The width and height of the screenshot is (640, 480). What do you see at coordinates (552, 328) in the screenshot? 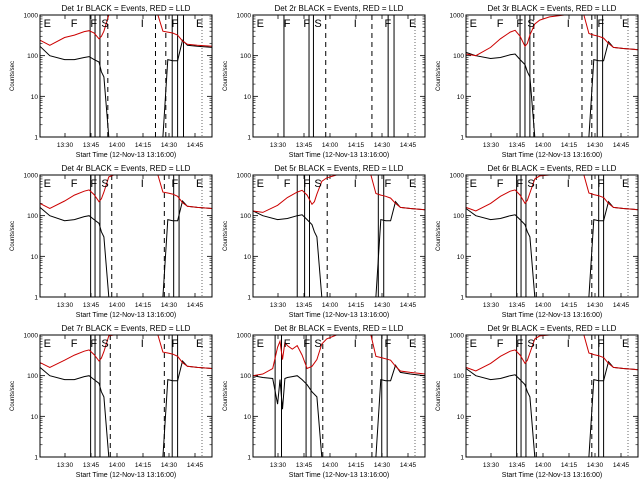
I see `panel-title: Det 9r BLACK = Events, RED = LLD` at bounding box center [552, 328].